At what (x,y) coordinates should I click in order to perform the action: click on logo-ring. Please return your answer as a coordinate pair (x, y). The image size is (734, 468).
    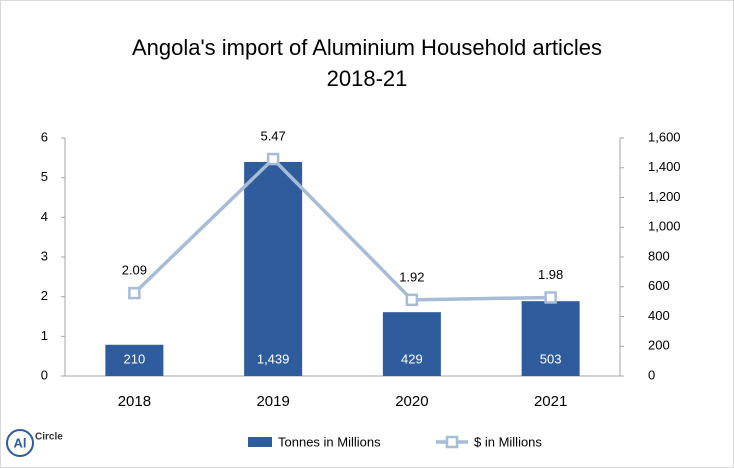
    Looking at the image, I should click on (20, 443).